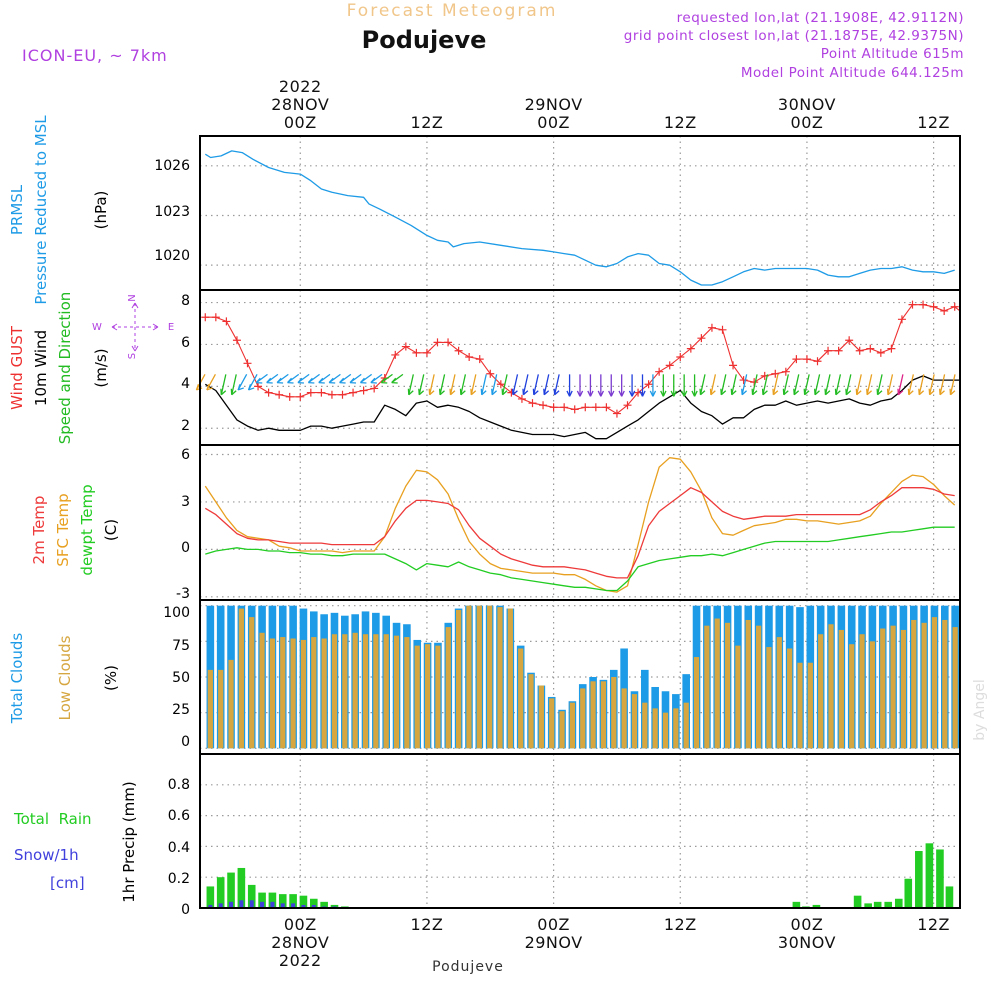 The width and height of the screenshot is (1000, 1004). What do you see at coordinates (52, 819) in the screenshot?
I see `total-rain-label: Total Rain` at bounding box center [52, 819].